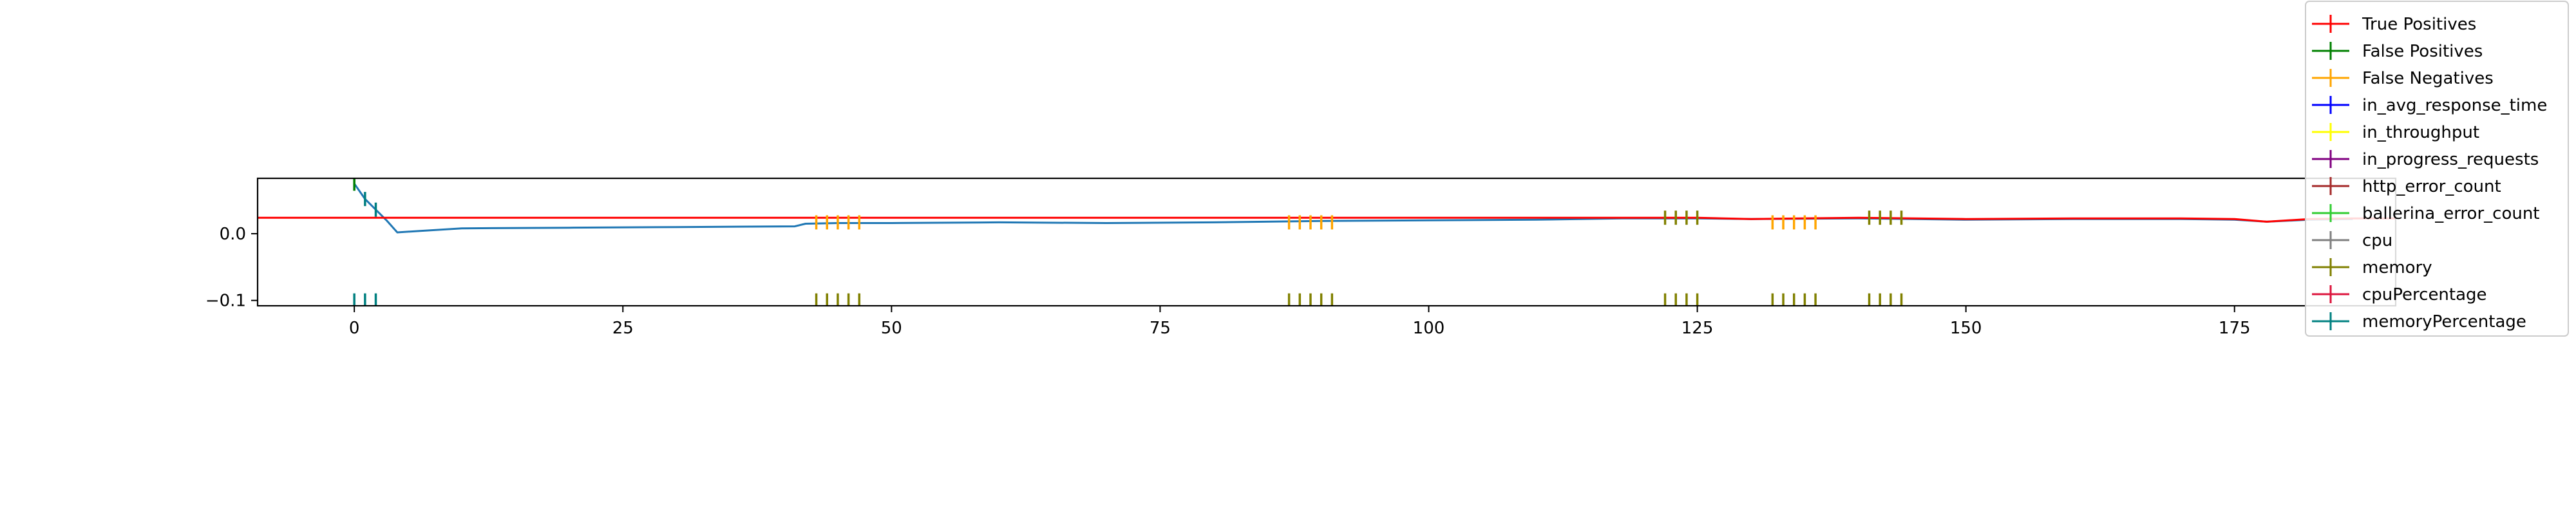 This screenshot has height=515, width=2576. What do you see at coordinates (233, 235) in the screenshot?
I see `y-tick-label-0: 0.0` at bounding box center [233, 235].